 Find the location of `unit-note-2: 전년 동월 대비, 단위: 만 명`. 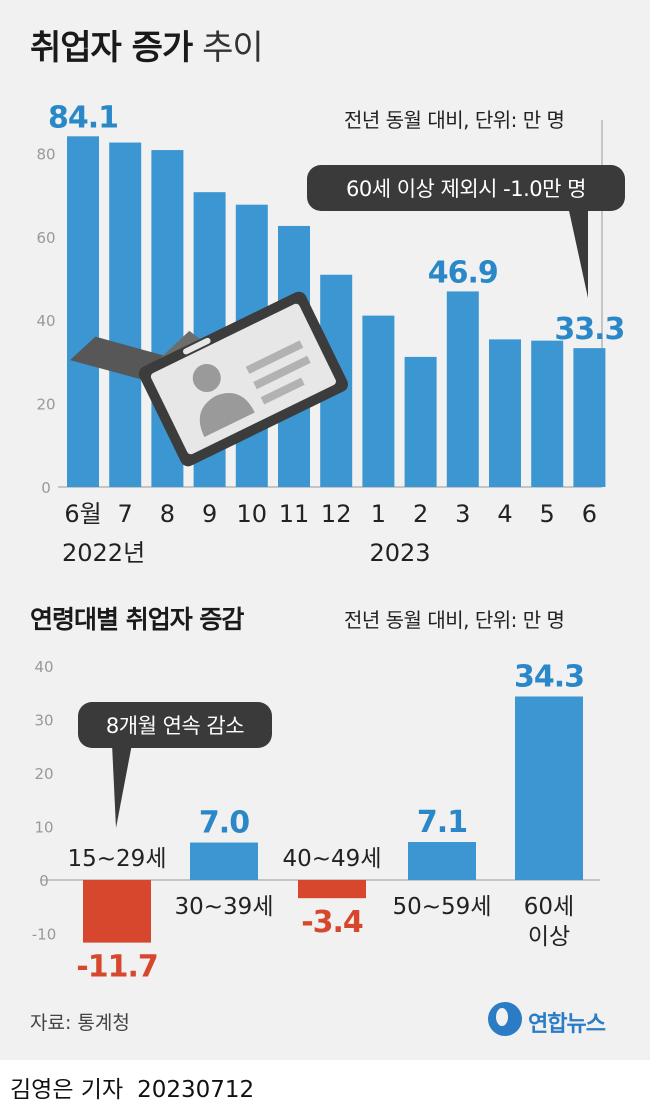

unit-note-2: 전년 동월 대비, 단위: 만 명 is located at coordinates (454, 620).